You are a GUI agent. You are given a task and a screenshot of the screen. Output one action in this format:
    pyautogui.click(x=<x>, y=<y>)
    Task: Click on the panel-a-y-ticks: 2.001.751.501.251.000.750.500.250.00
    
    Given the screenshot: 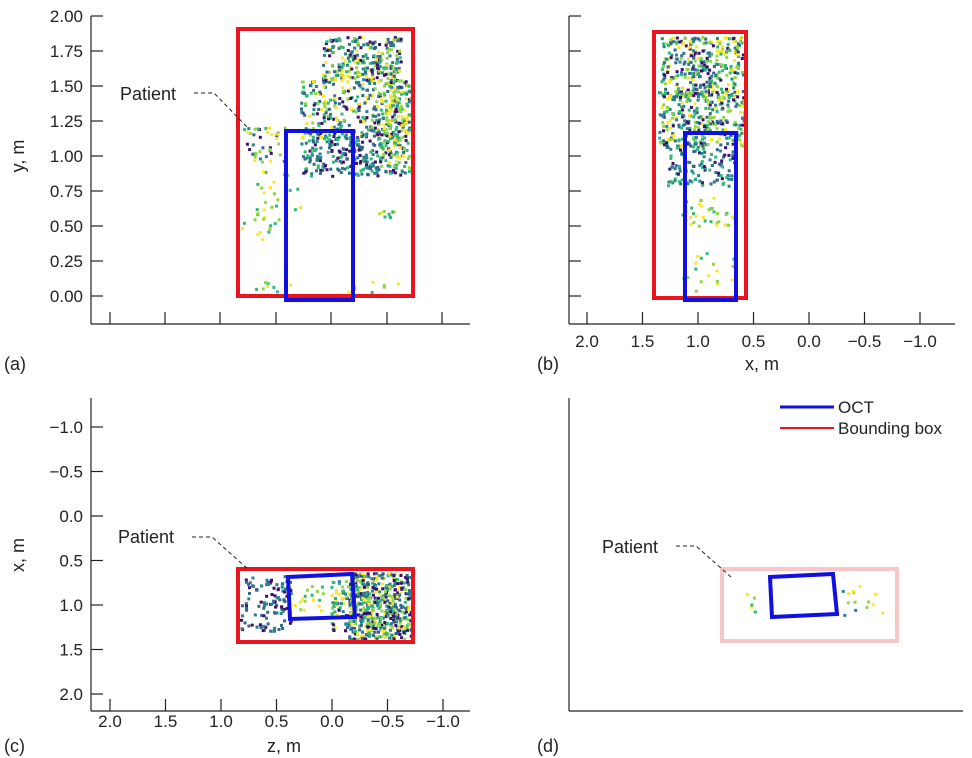 What is the action you would take?
    pyautogui.click(x=76, y=156)
    